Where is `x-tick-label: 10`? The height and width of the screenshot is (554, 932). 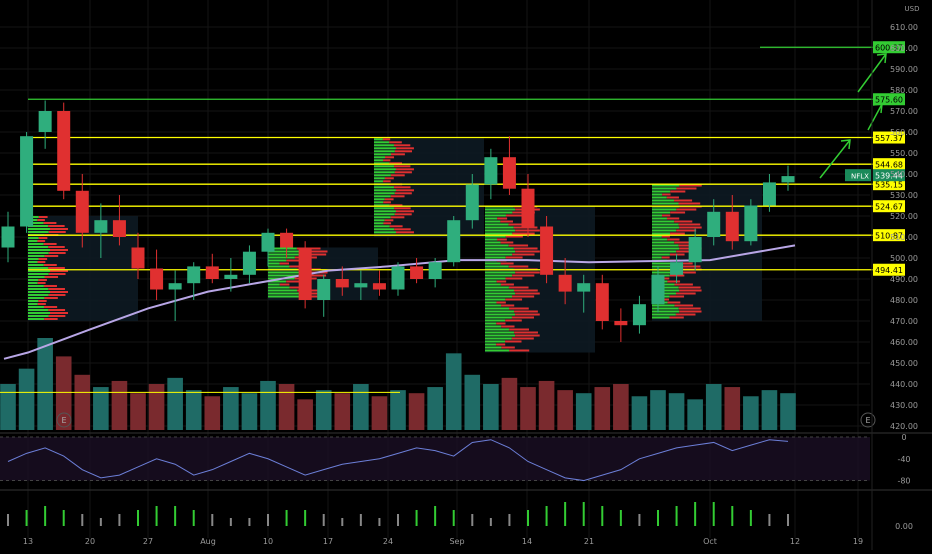
x-tick-label: 10 is located at coordinates (268, 541).